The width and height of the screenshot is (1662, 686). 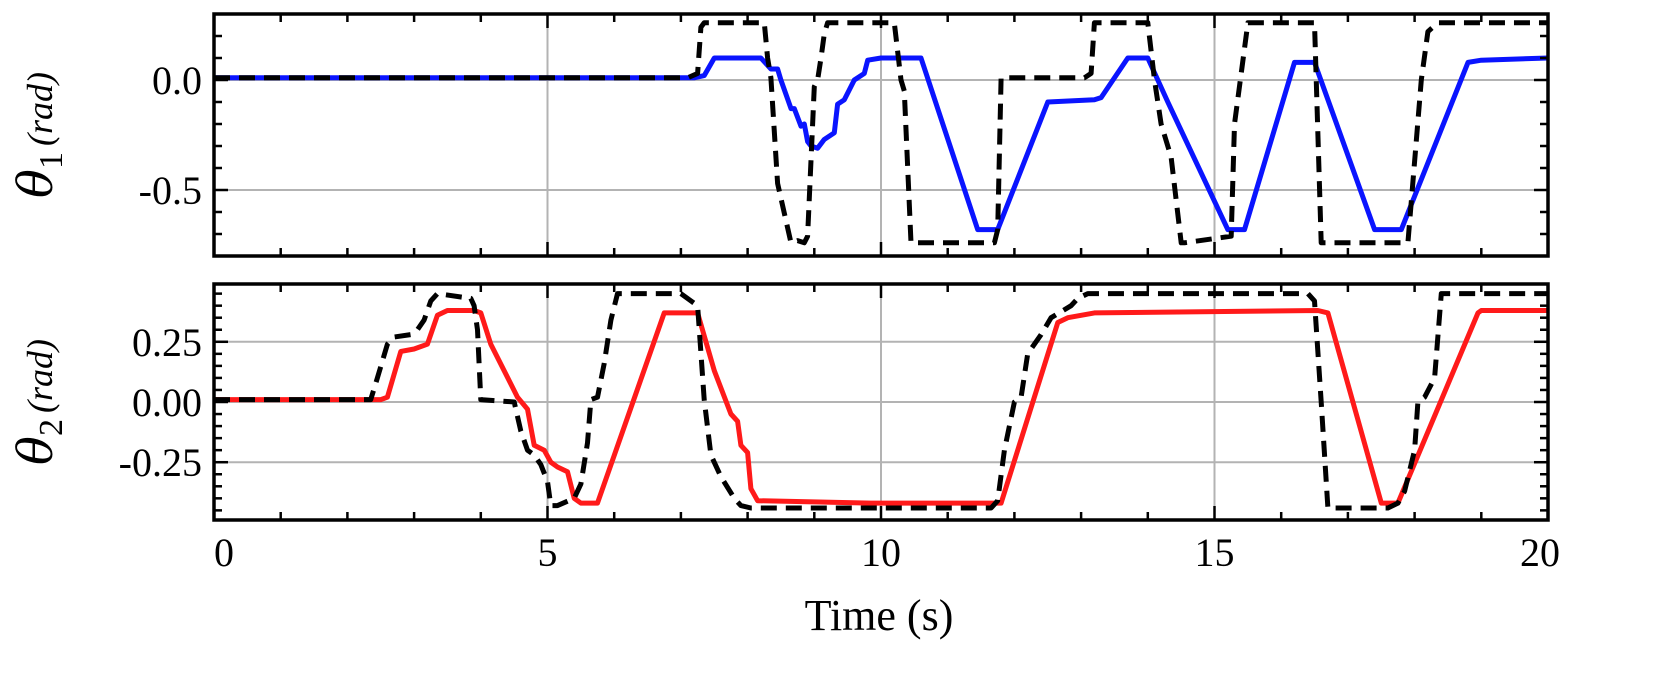 What do you see at coordinates (1540, 552) in the screenshot?
I see `x-tick-label: 20` at bounding box center [1540, 552].